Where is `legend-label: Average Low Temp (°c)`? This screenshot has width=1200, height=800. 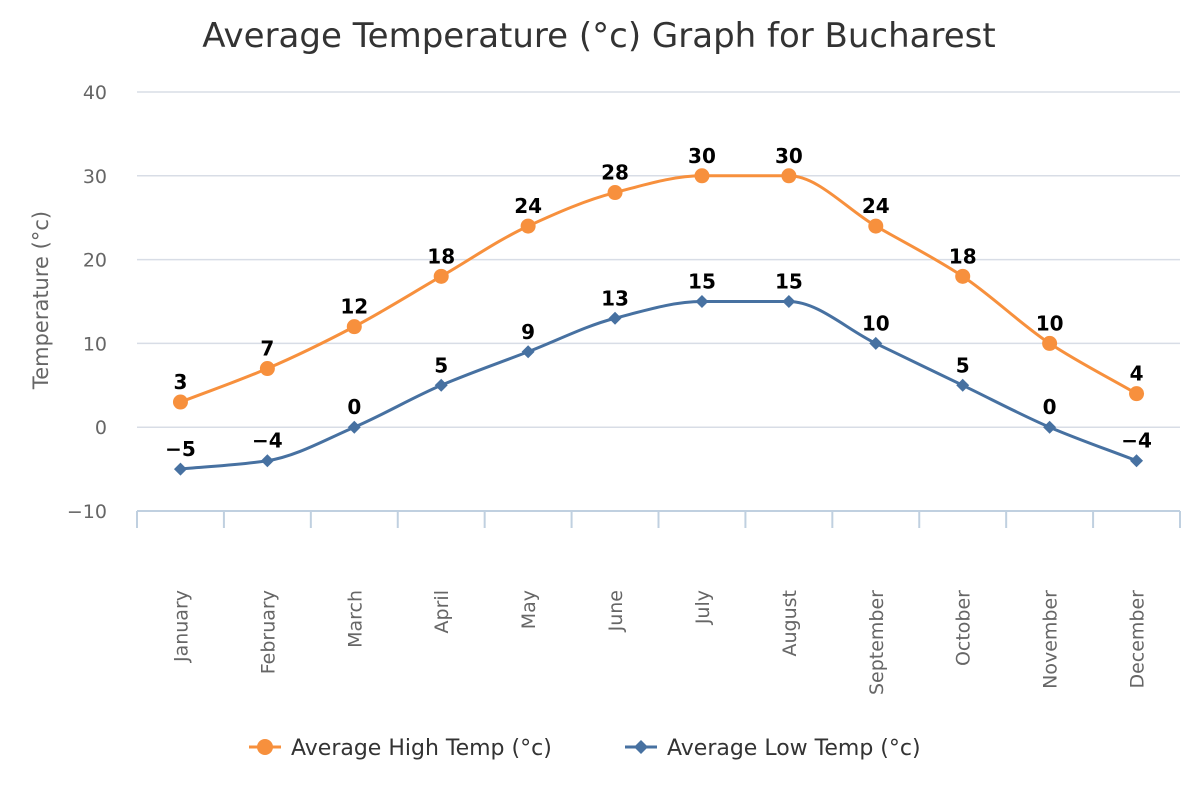 legend-label: Average Low Temp (°c) is located at coordinates (794, 748).